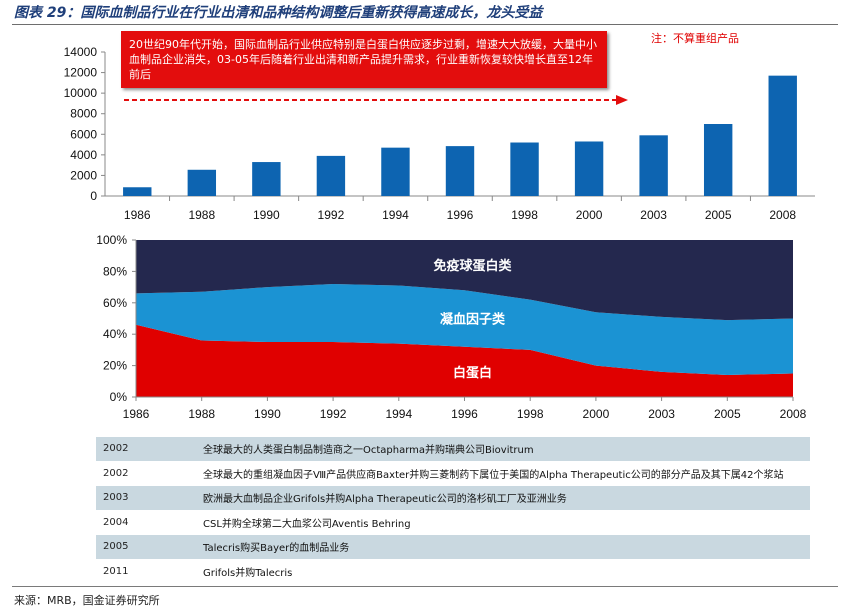 This screenshot has height=610, width=850. What do you see at coordinates (653, 165) in the screenshot?
I see `bar-2003` at bounding box center [653, 165].